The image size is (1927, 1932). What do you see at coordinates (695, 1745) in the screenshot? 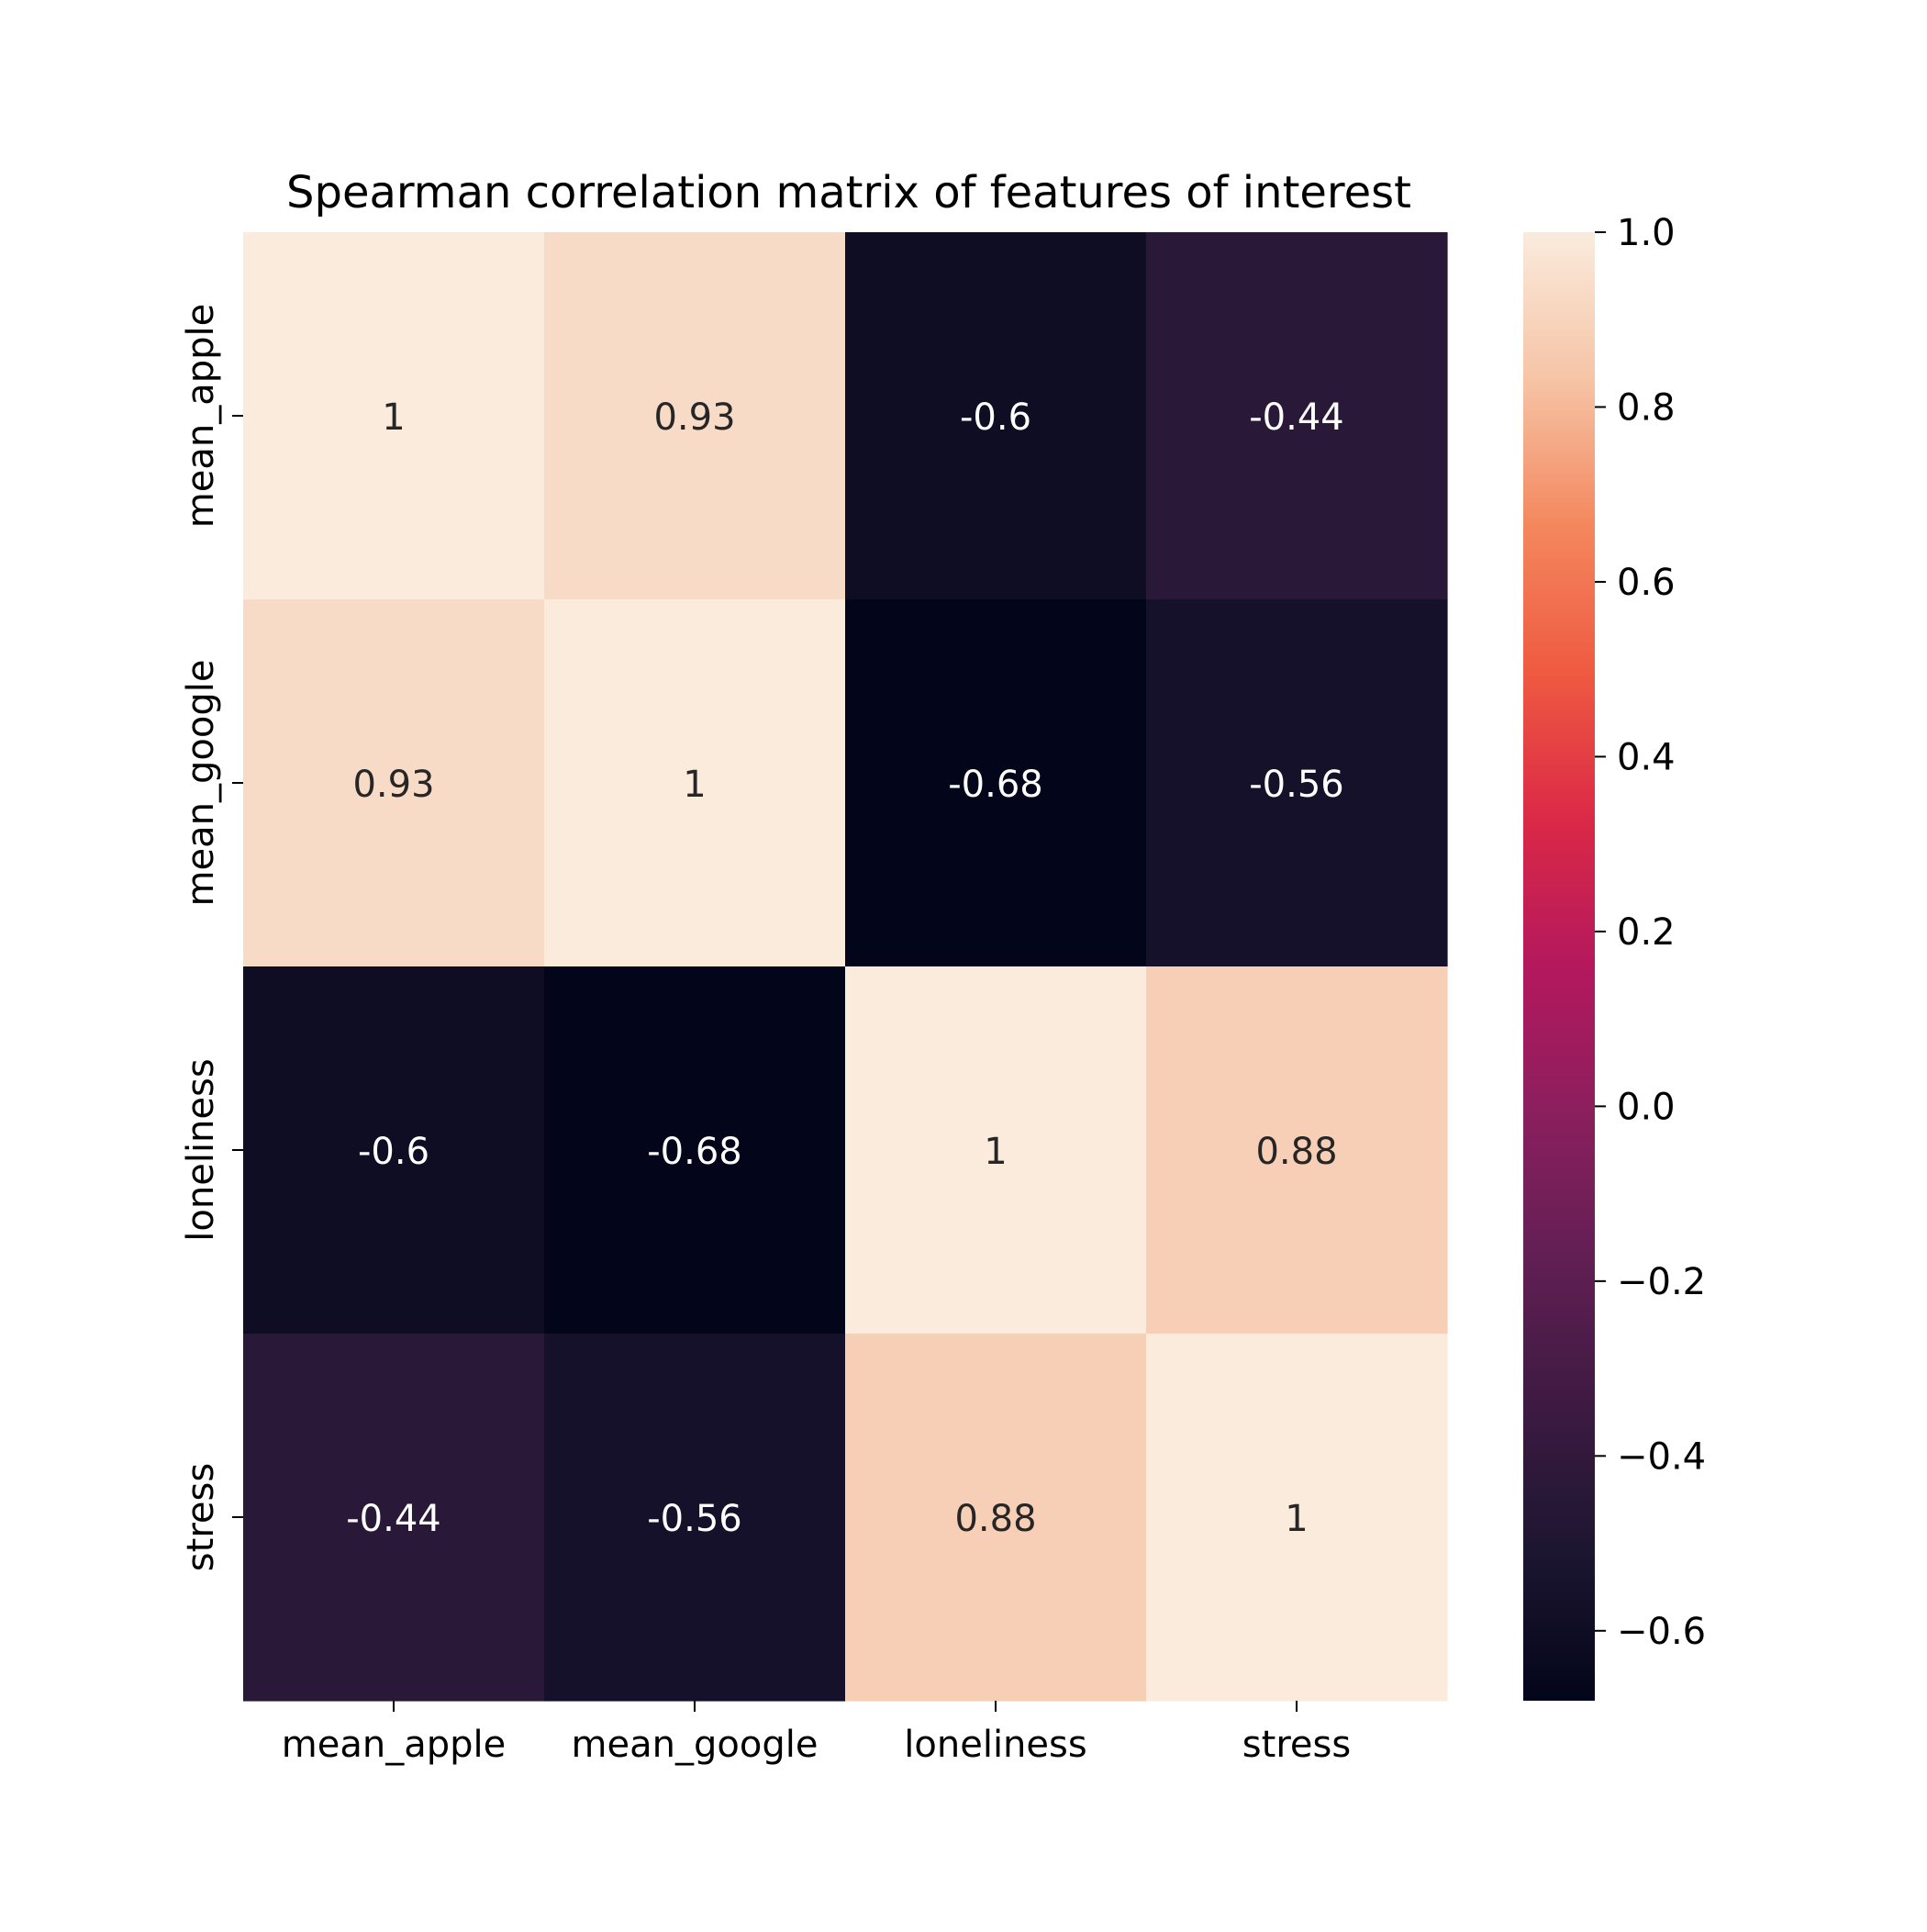
I see `x-tick-label-mean-google: mean_google` at bounding box center [695, 1745].